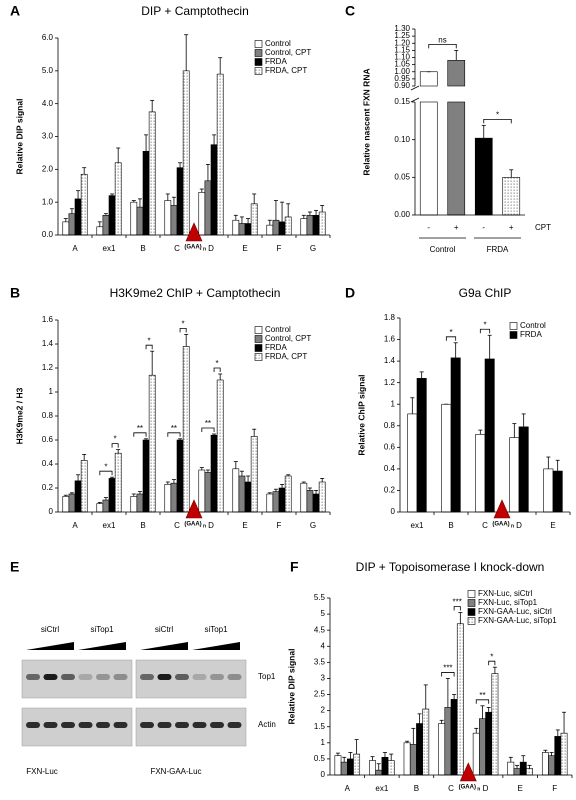  I want to click on y-tick-label: 4.0, so click(48, 103).